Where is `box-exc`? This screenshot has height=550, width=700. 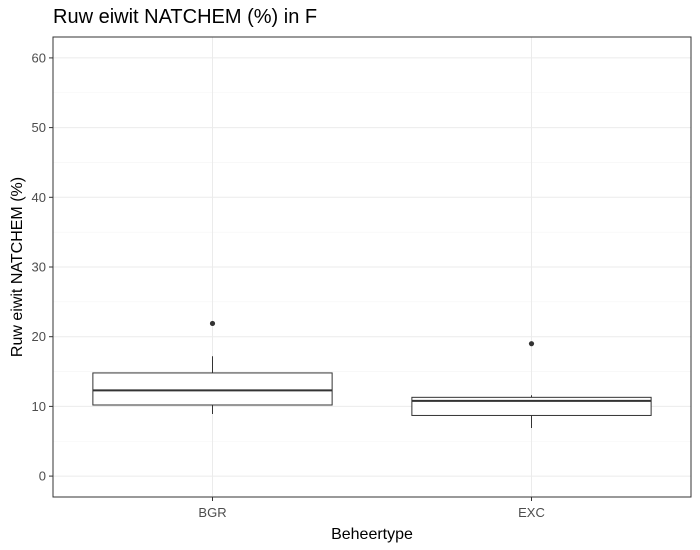 box-exc is located at coordinates (531, 384).